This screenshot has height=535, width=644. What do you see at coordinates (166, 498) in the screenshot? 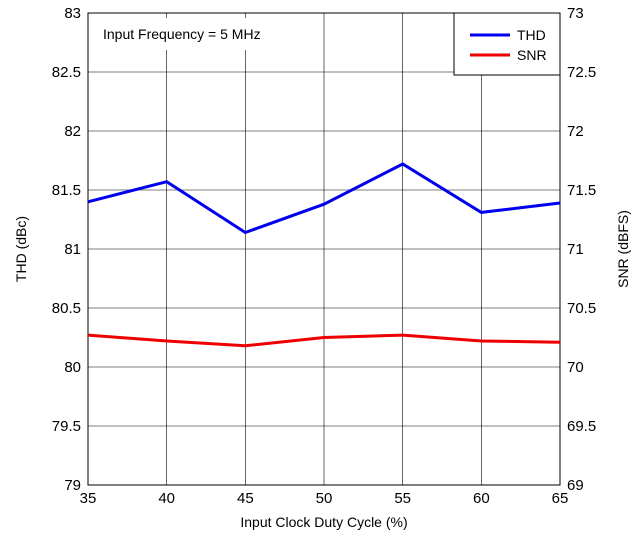
I see `x-tick-label: 40` at bounding box center [166, 498].